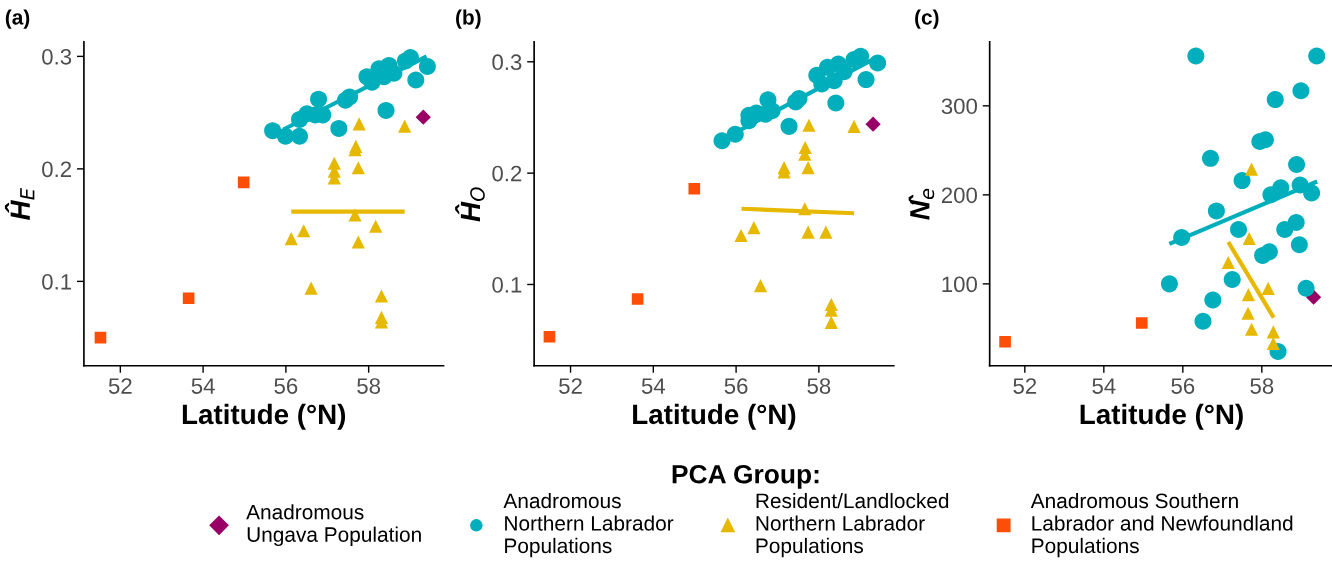  I want to click on y-tick-label: 300, so click(959, 106).